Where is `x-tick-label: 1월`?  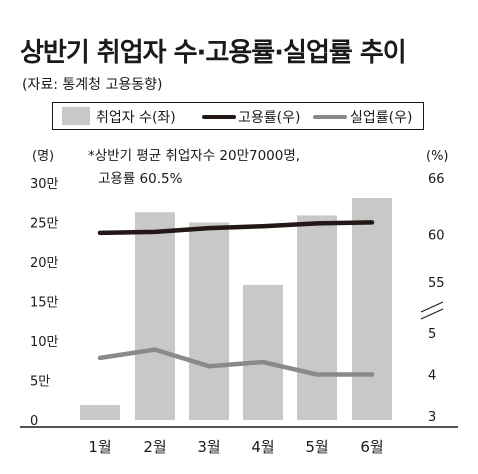 x-tick-label: 1월 is located at coordinates (99, 447).